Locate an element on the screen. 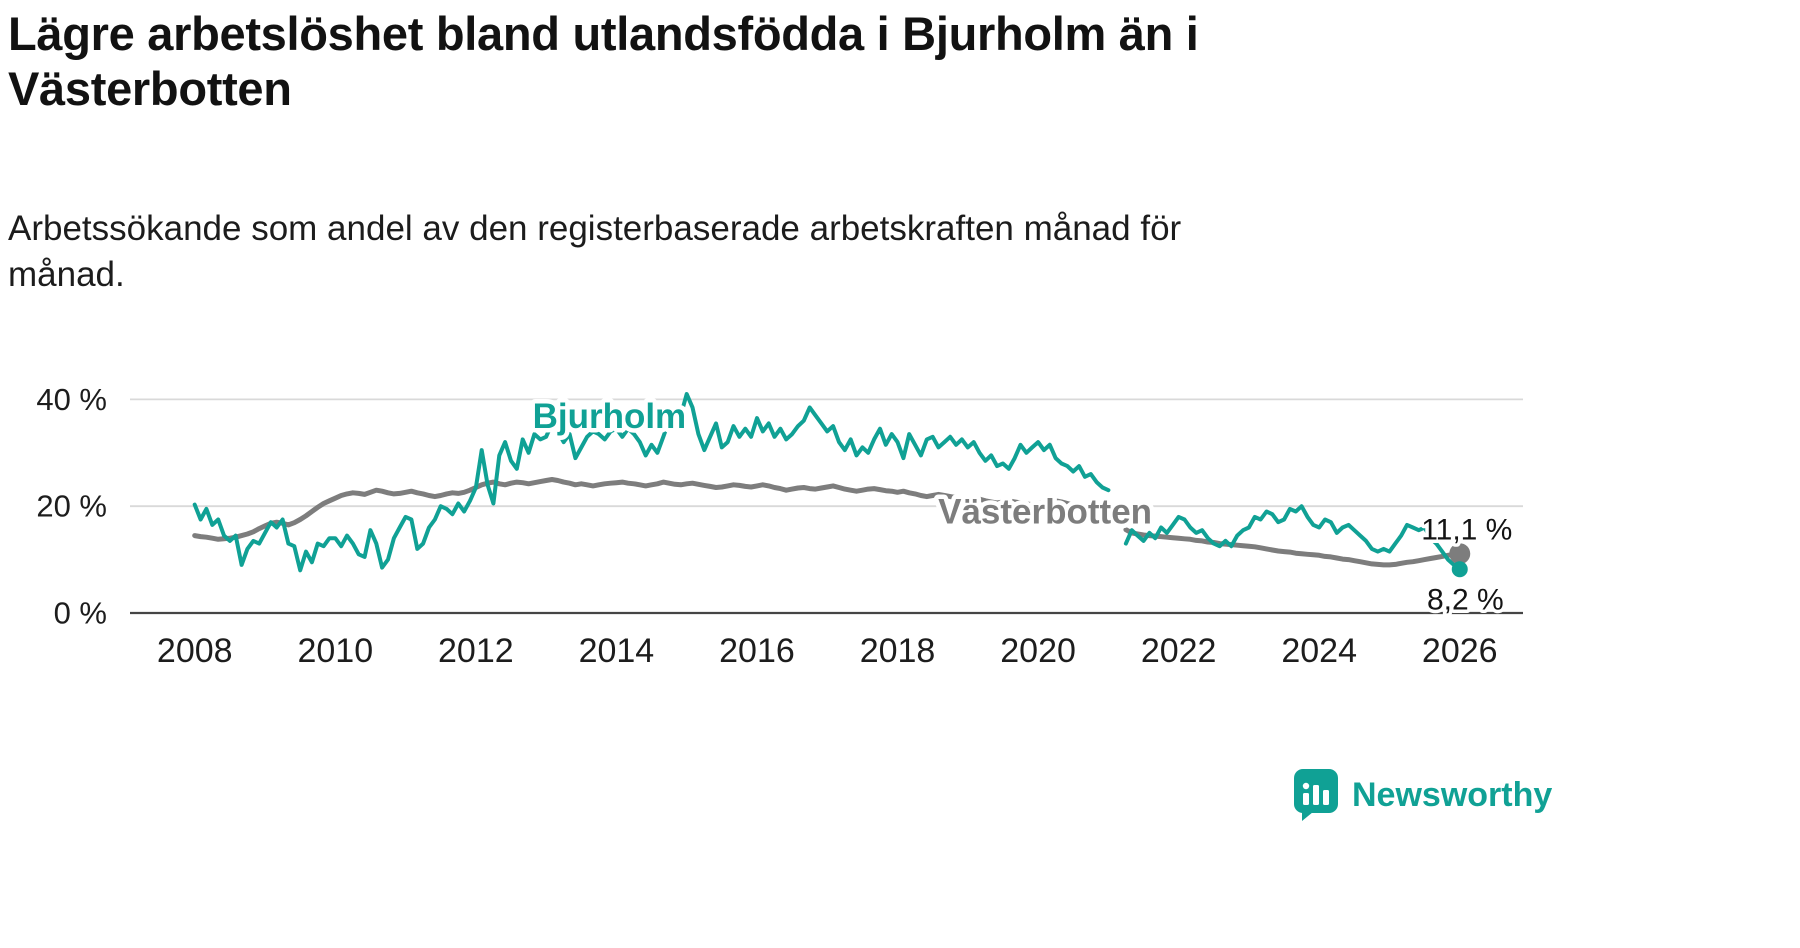 This screenshot has height=948, width=1800. x-tick-label: 2012 is located at coordinates (476, 651).